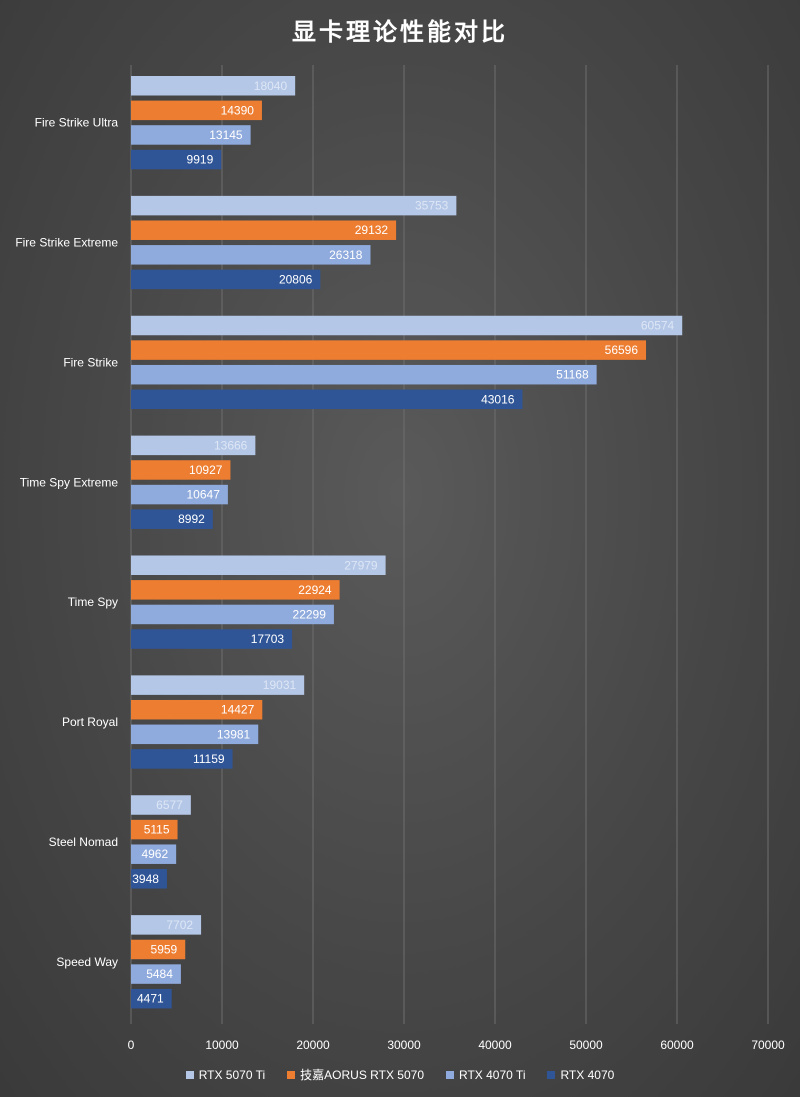 The width and height of the screenshot is (800, 1097). I want to click on data-label: 6577, so click(169, 805).